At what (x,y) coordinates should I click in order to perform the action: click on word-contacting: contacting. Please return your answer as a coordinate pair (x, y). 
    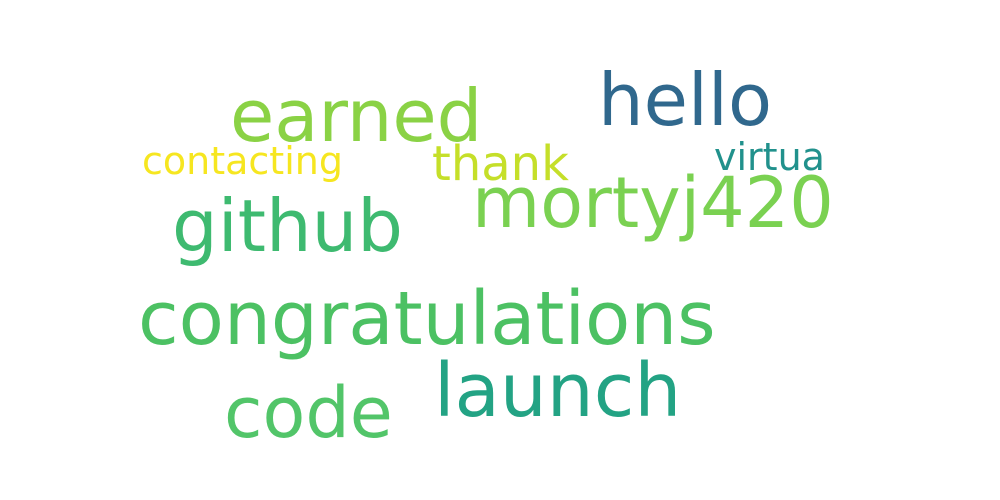
    Looking at the image, I should click on (242, 161).